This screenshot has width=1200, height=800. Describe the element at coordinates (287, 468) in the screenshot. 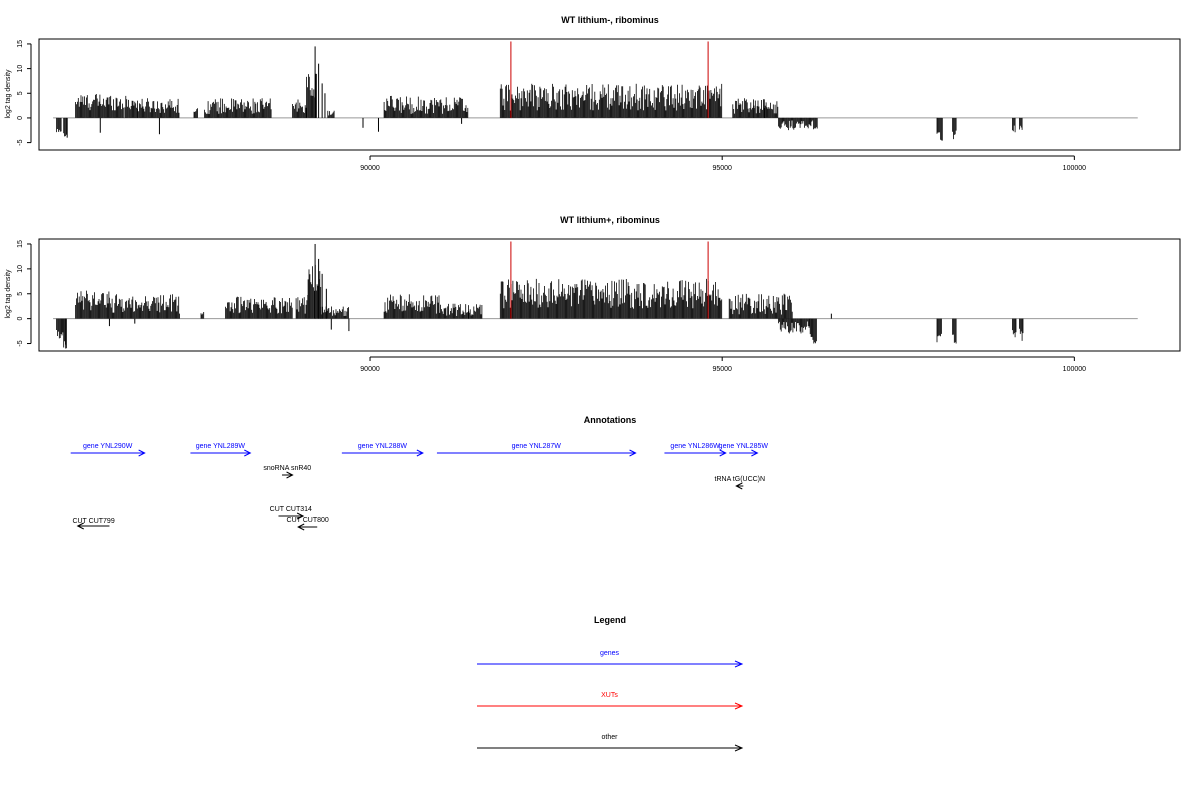

I see `feature-label: snoRNA snR40` at that location.